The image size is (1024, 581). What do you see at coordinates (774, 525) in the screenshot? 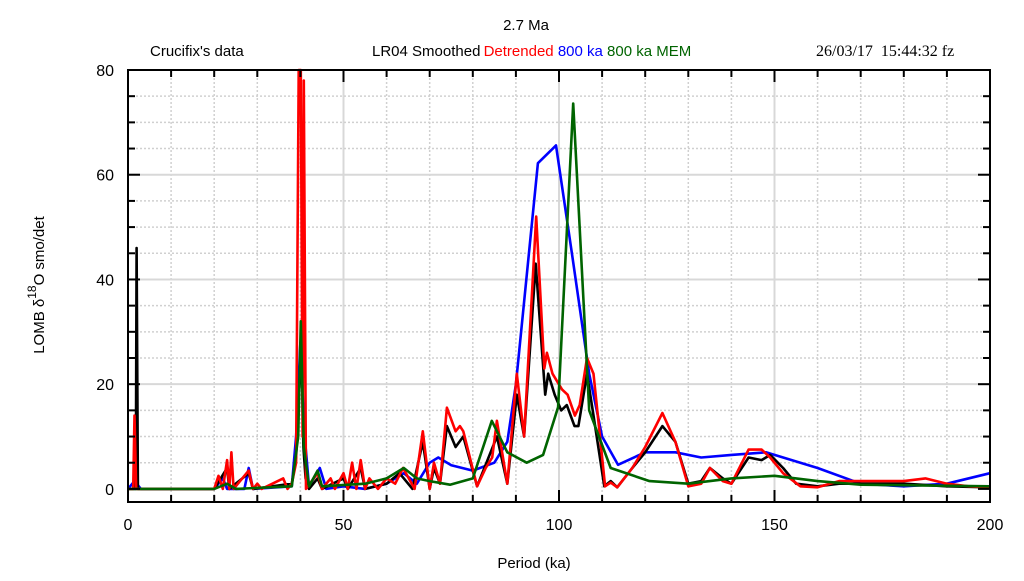
I see `x-tick-label: 150` at bounding box center [774, 525].